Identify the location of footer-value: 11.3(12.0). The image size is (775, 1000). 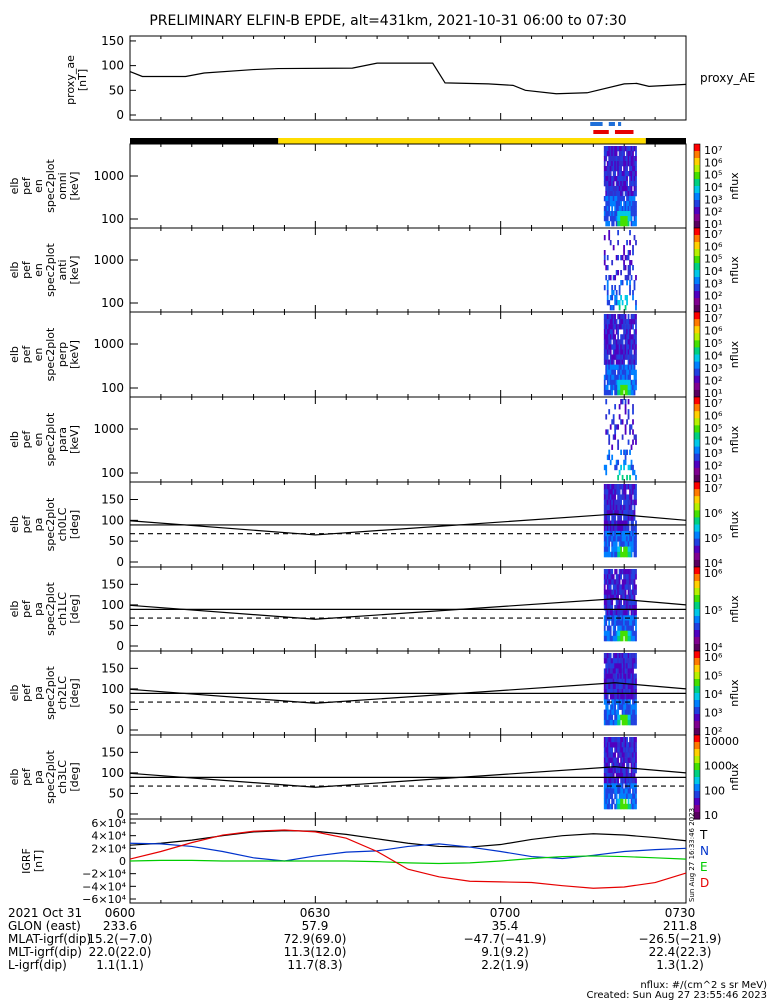
(315, 952).